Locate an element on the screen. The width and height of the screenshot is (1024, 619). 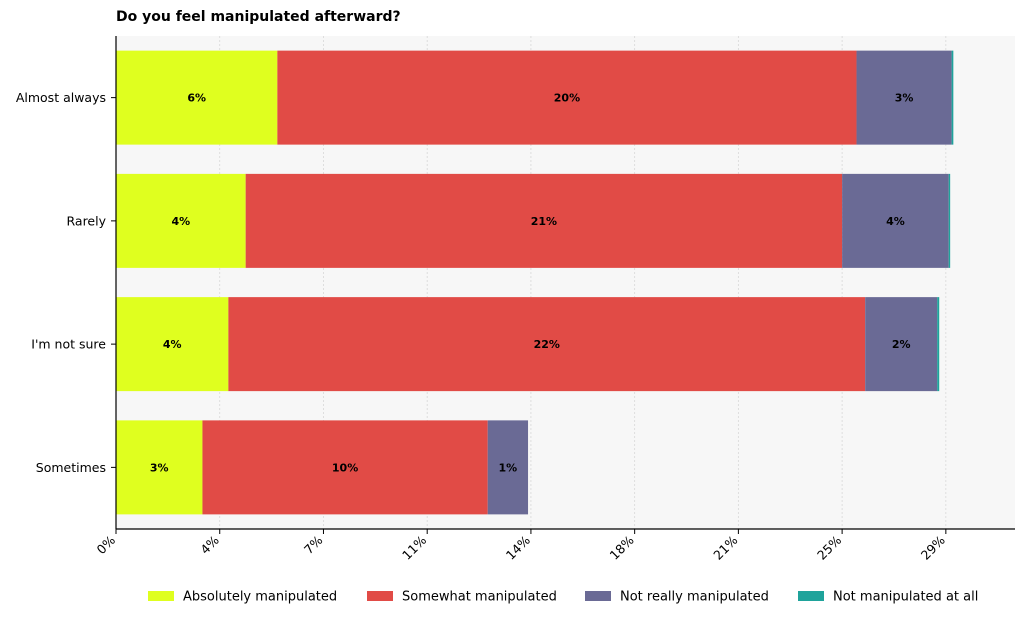
y-tick-label: Sometimes is located at coordinates (71, 467).